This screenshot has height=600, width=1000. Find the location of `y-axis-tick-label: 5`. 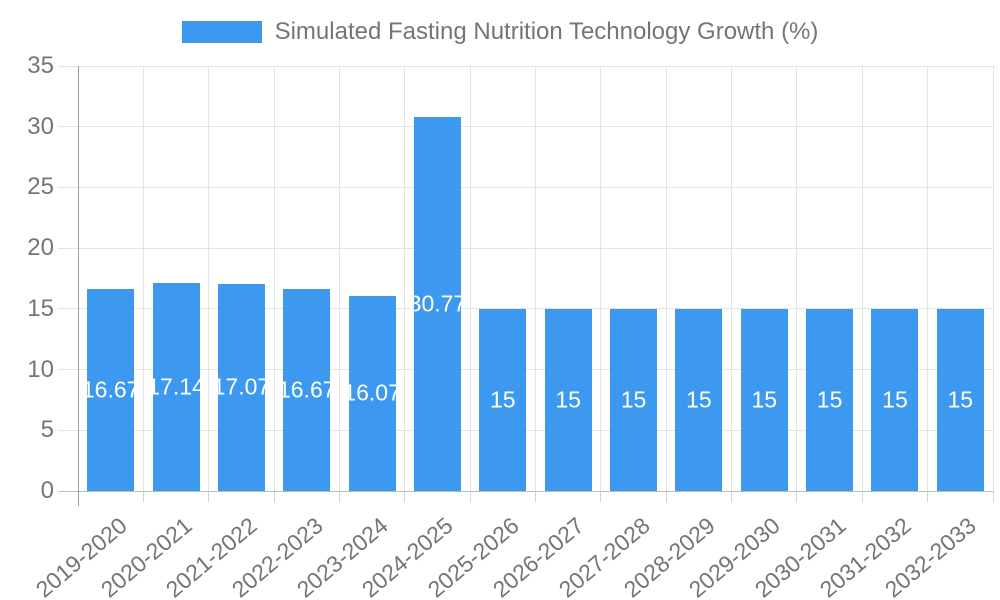

y-axis-tick-label: 5 is located at coordinates (47, 430).